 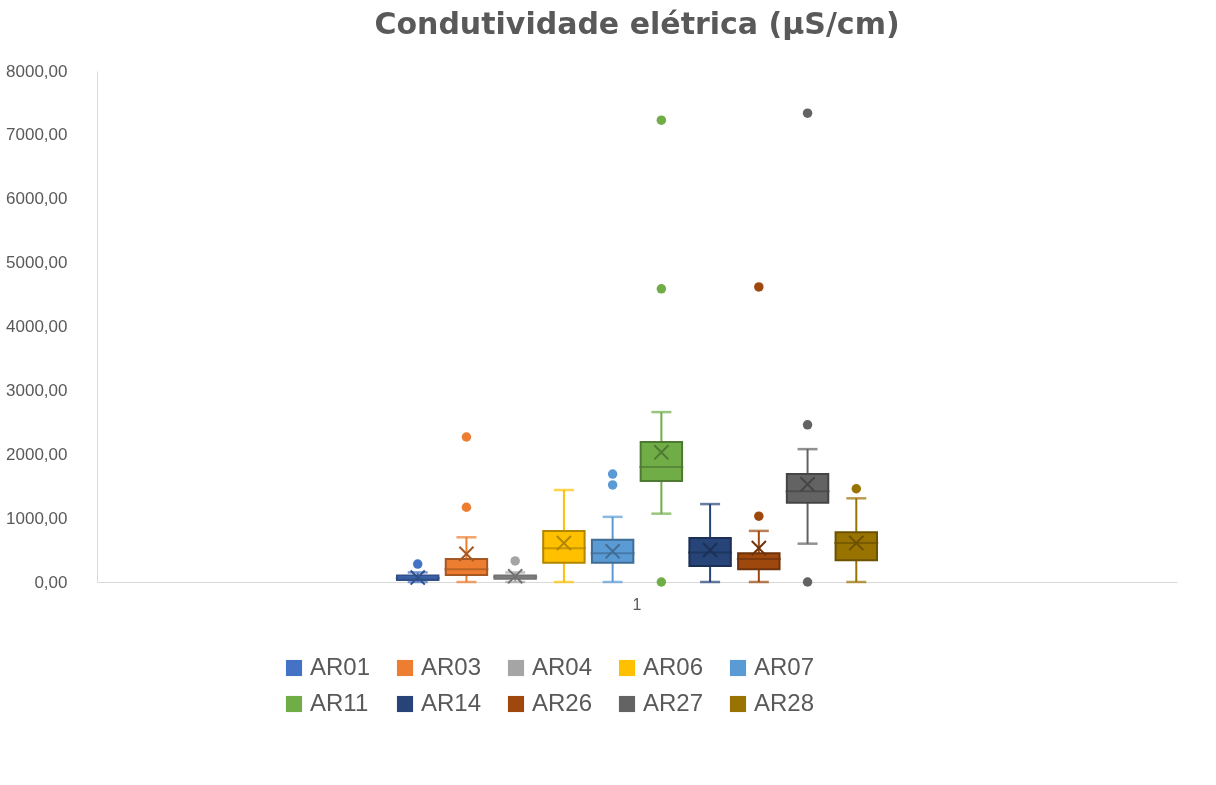 What do you see at coordinates (784, 666) in the screenshot?
I see `legend-label: AR07` at bounding box center [784, 666].